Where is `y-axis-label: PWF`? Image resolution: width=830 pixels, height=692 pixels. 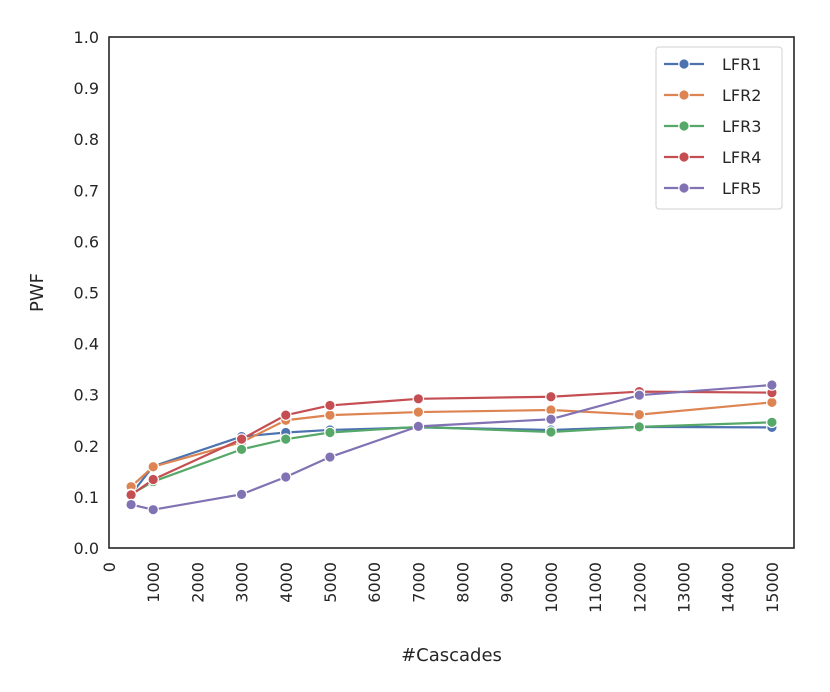
y-axis-label: PWF is located at coordinates (37, 292).